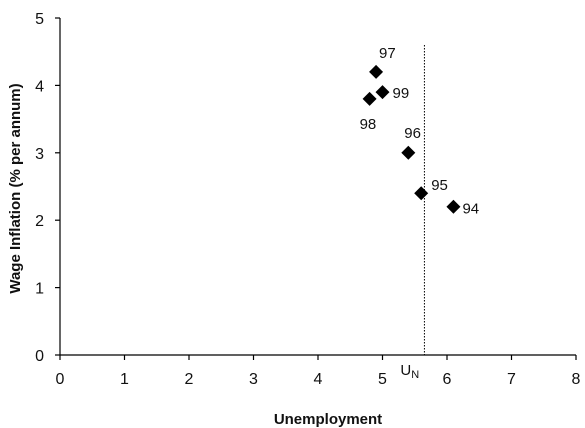 The width and height of the screenshot is (585, 428). What do you see at coordinates (447, 379) in the screenshot?
I see `x-tick-label: 6` at bounding box center [447, 379].